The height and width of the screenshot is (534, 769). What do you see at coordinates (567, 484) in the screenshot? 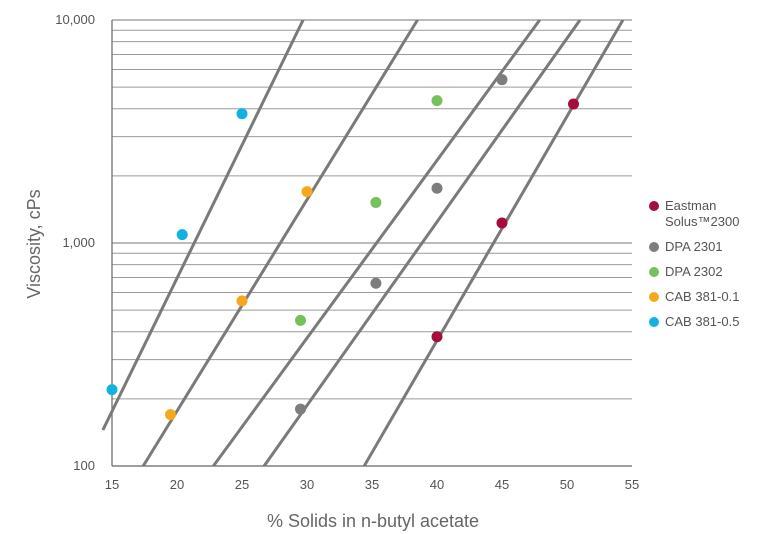
I see `x-tick-label: 50` at bounding box center [567, 484].